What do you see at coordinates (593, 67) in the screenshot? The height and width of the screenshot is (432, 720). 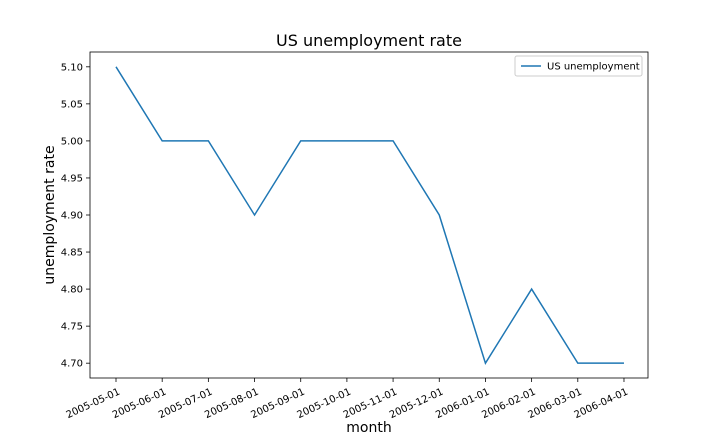 I see `legend-label-us-unemployment: US unemployment` at bounding box center [593, 67].